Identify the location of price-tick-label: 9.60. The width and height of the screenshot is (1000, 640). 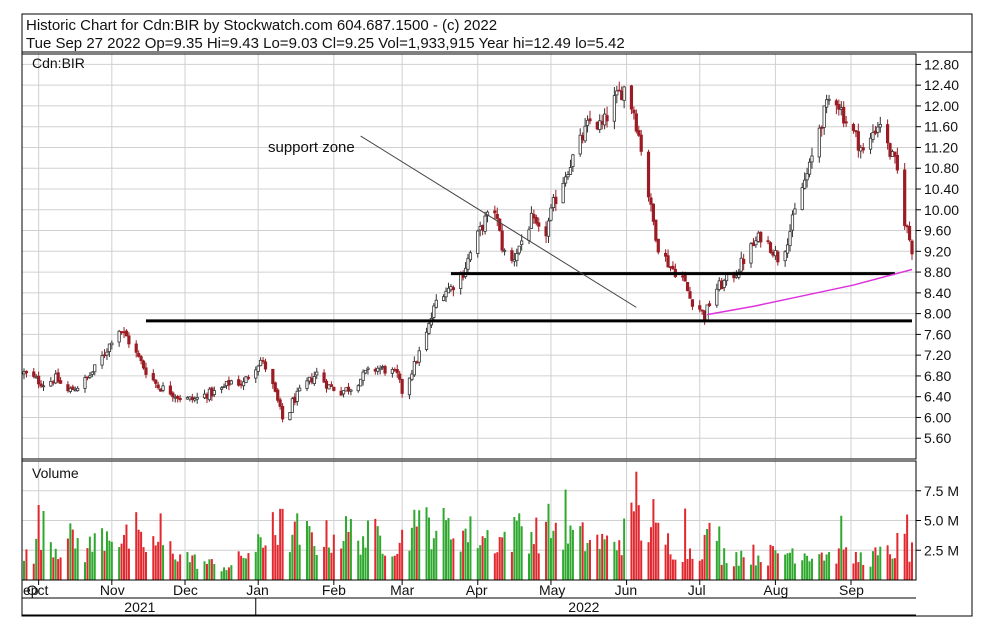
(937, 231).